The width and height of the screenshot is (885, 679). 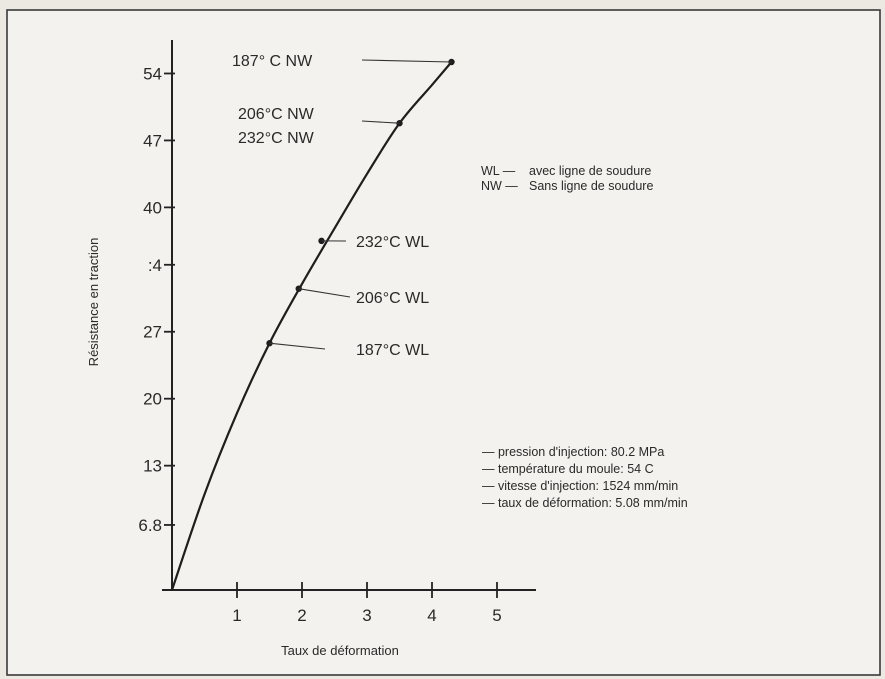 I want to click on y-tick-label: 27, so click(x=152, y=332).